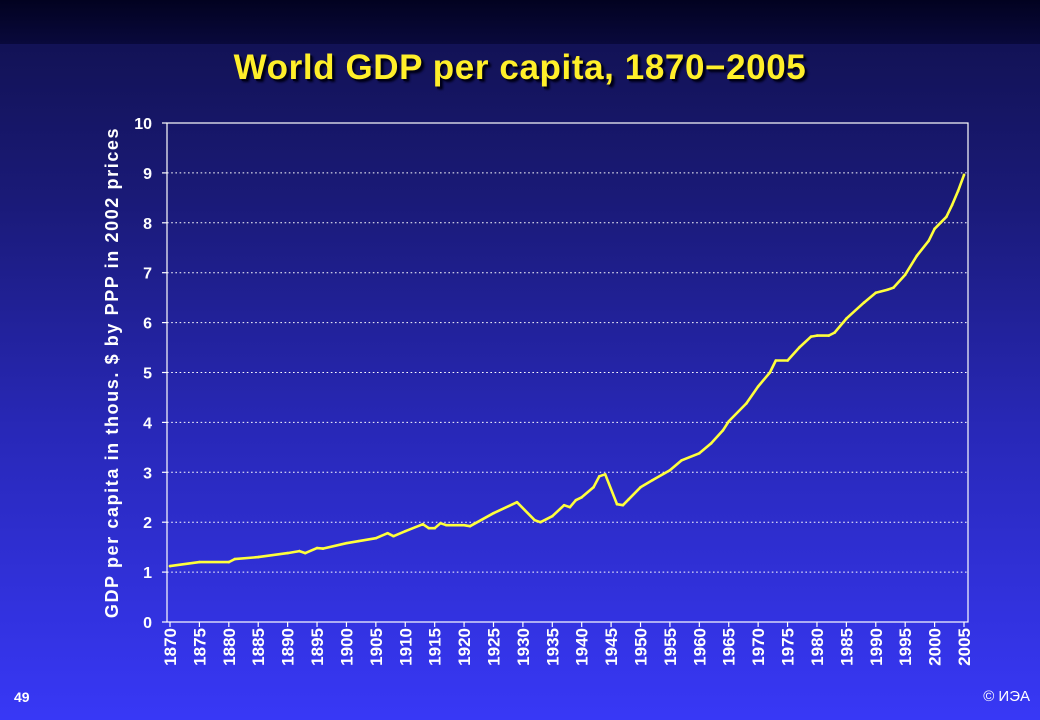 This screenshot has width=1040, height=720. I want to click on y-tick-label: 10, so click(143, 124).